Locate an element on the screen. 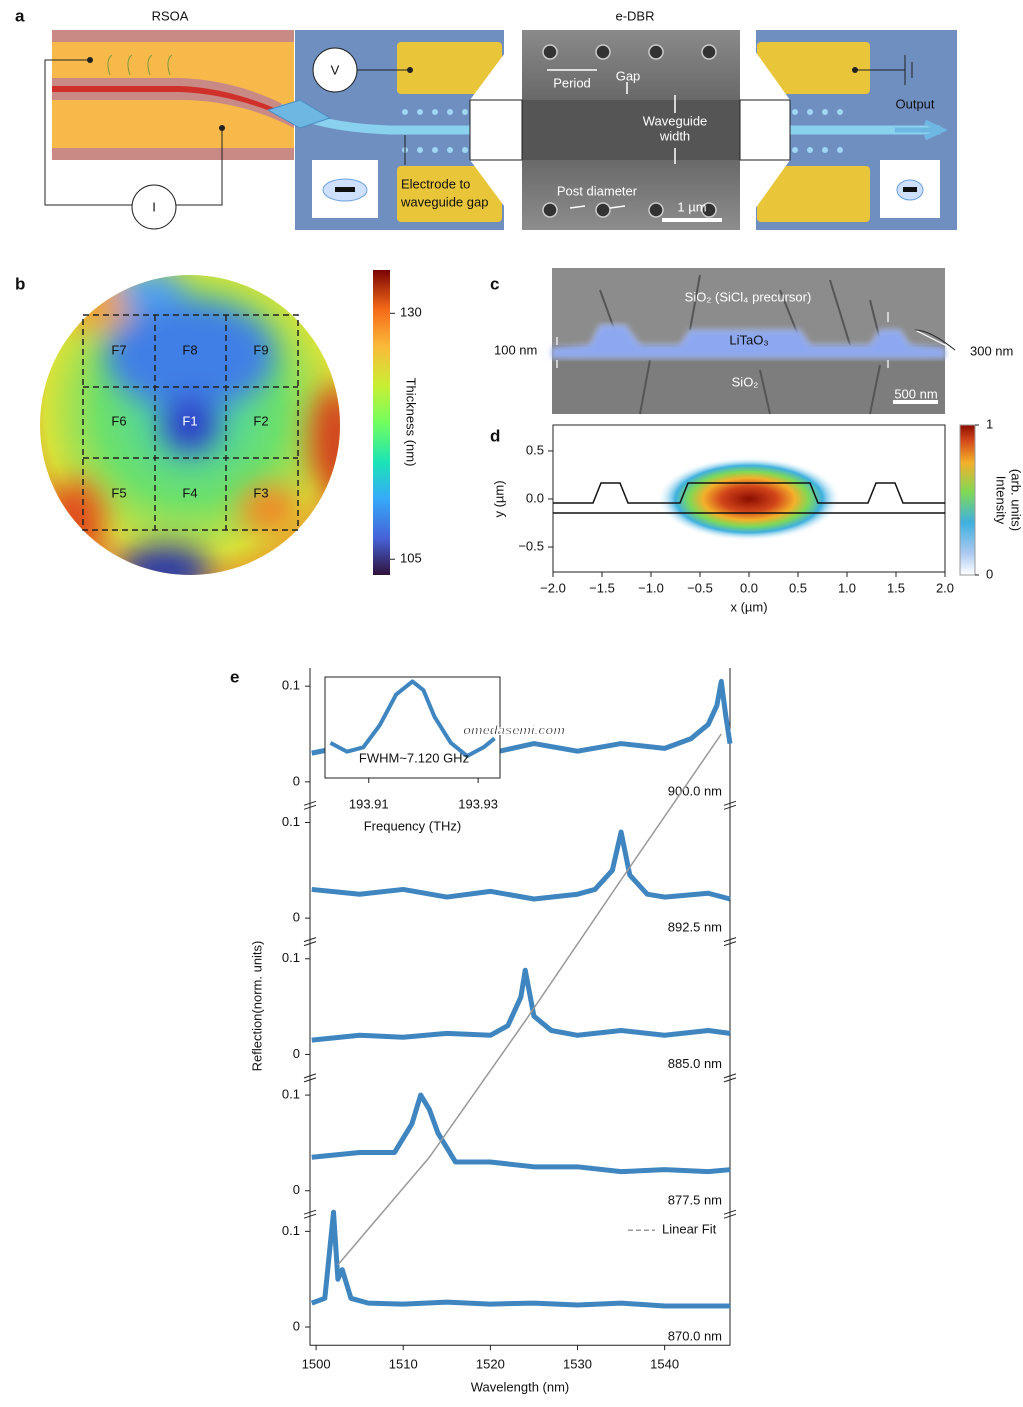 The height and width of the screenshot is (1407, 1023). series-label: 892.5 nm is located at coordinates (695, 927).